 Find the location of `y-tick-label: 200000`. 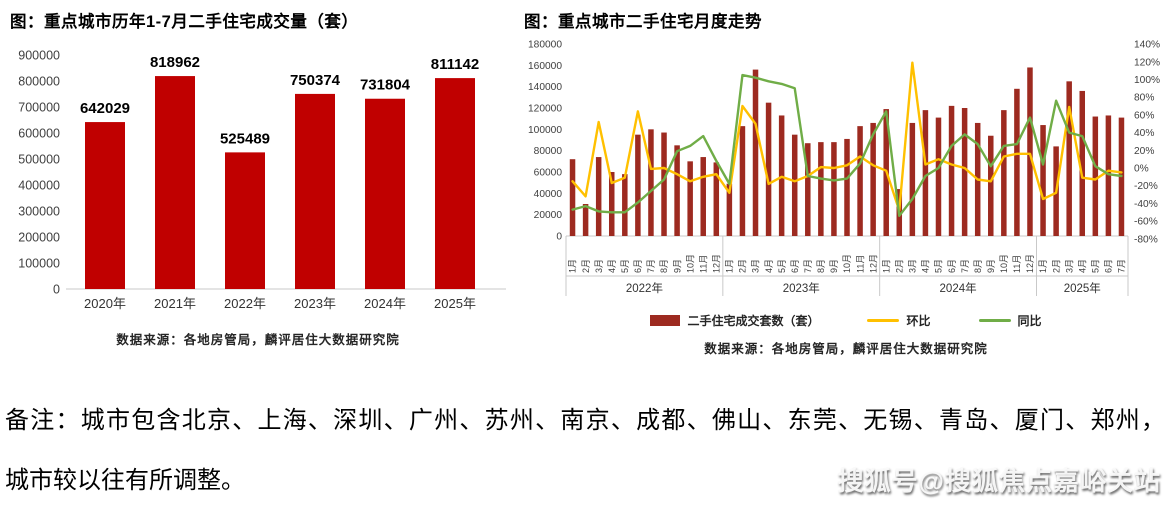

y-tick-label: 200000 is located at coordinates (39, 238).